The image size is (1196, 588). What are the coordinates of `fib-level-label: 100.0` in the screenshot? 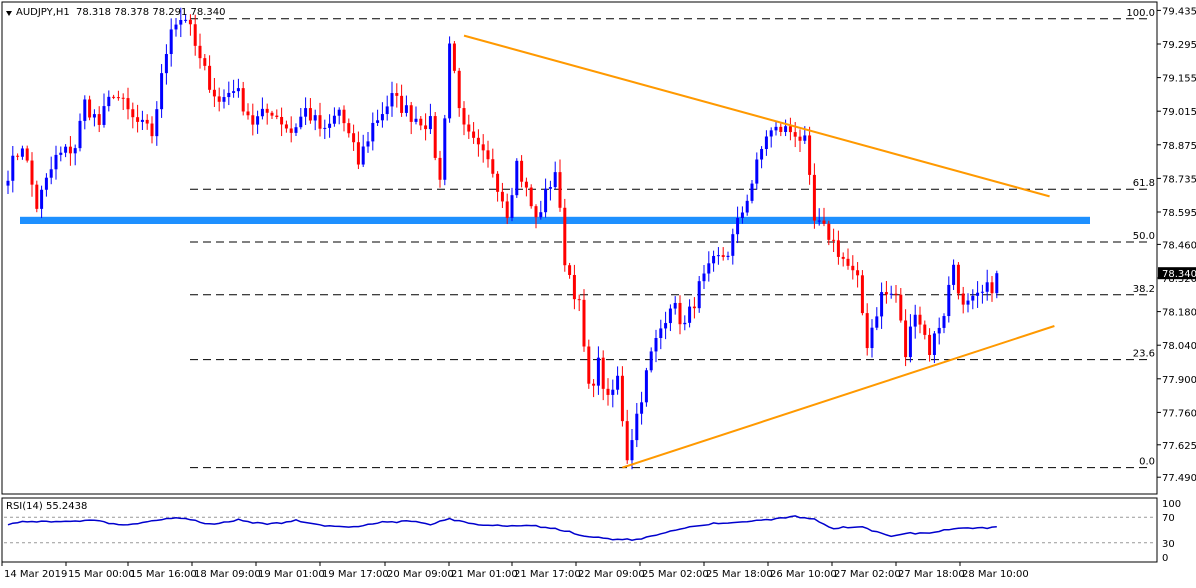 It's located at (1140, 13).